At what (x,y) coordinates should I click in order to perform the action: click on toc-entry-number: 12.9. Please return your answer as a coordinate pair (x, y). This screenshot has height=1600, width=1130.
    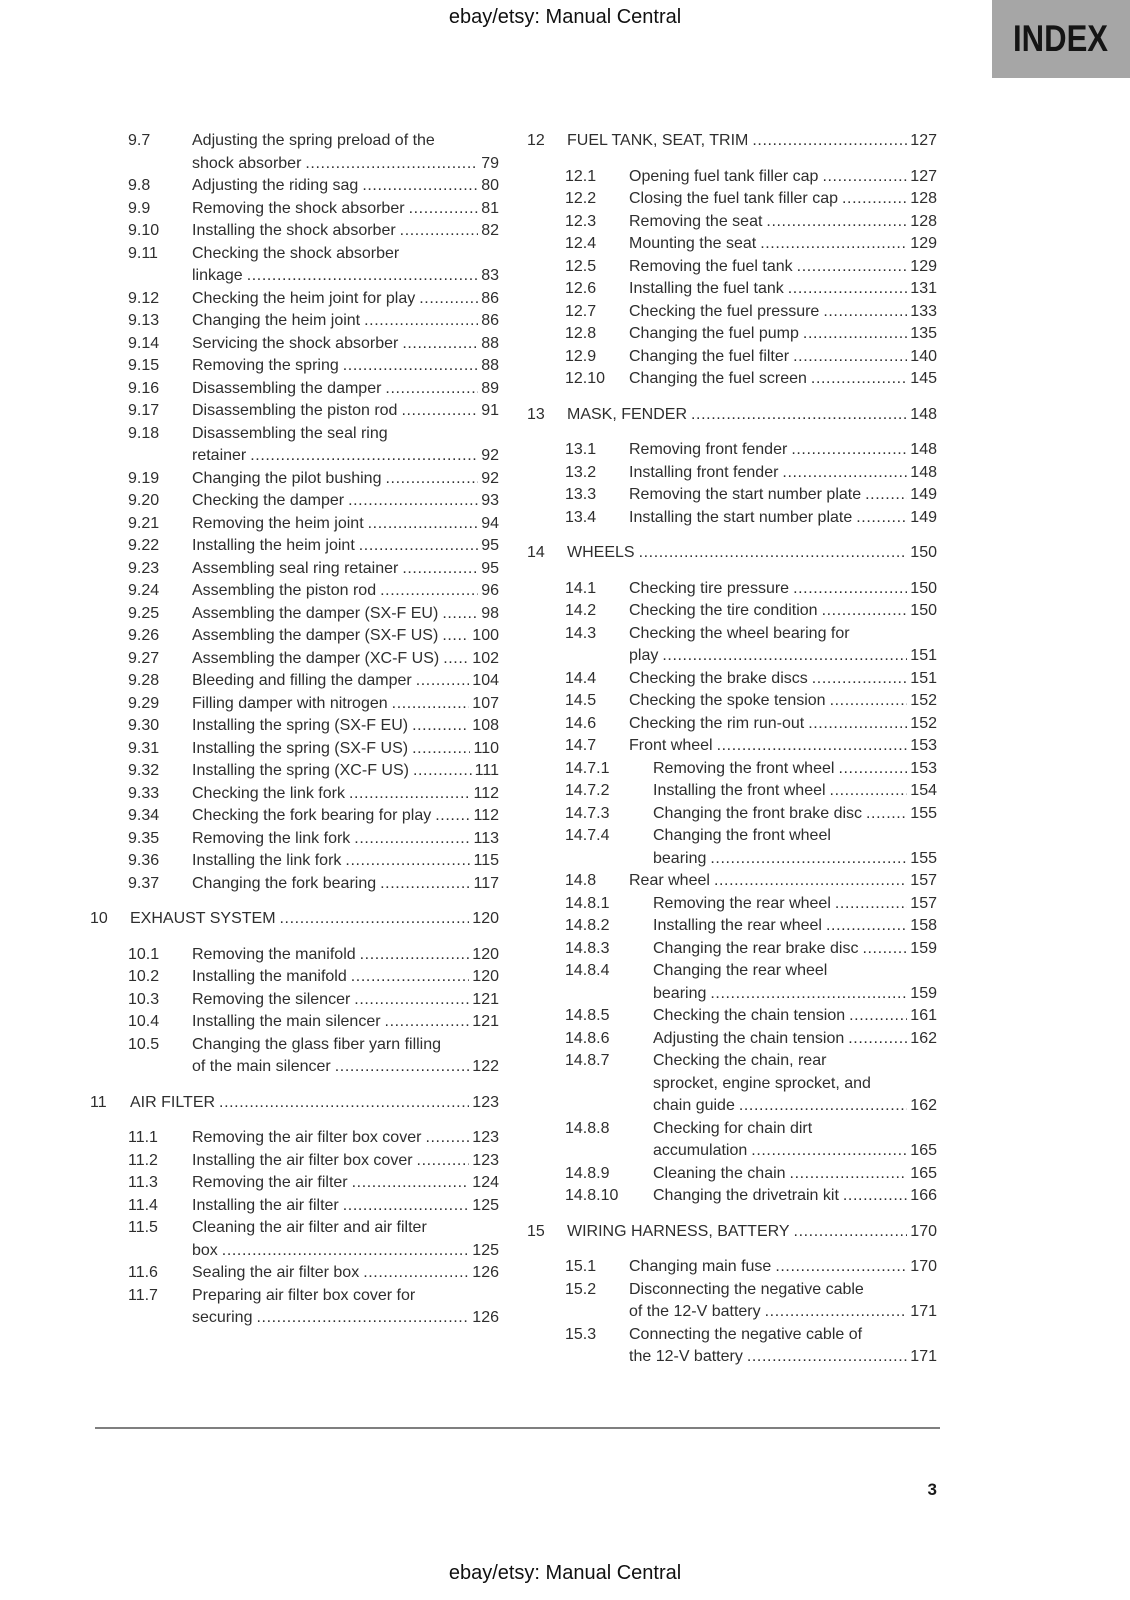
    Looking at the image, I should click on (581, 356).